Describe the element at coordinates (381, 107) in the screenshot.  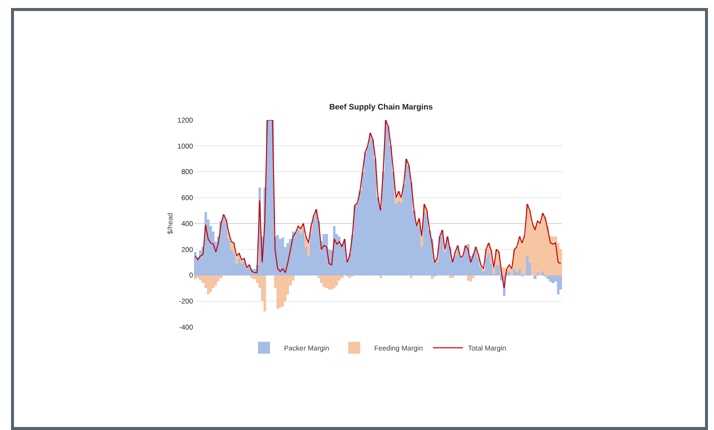
I see `chart-title: Beef Supply Chain Margins` at that location.